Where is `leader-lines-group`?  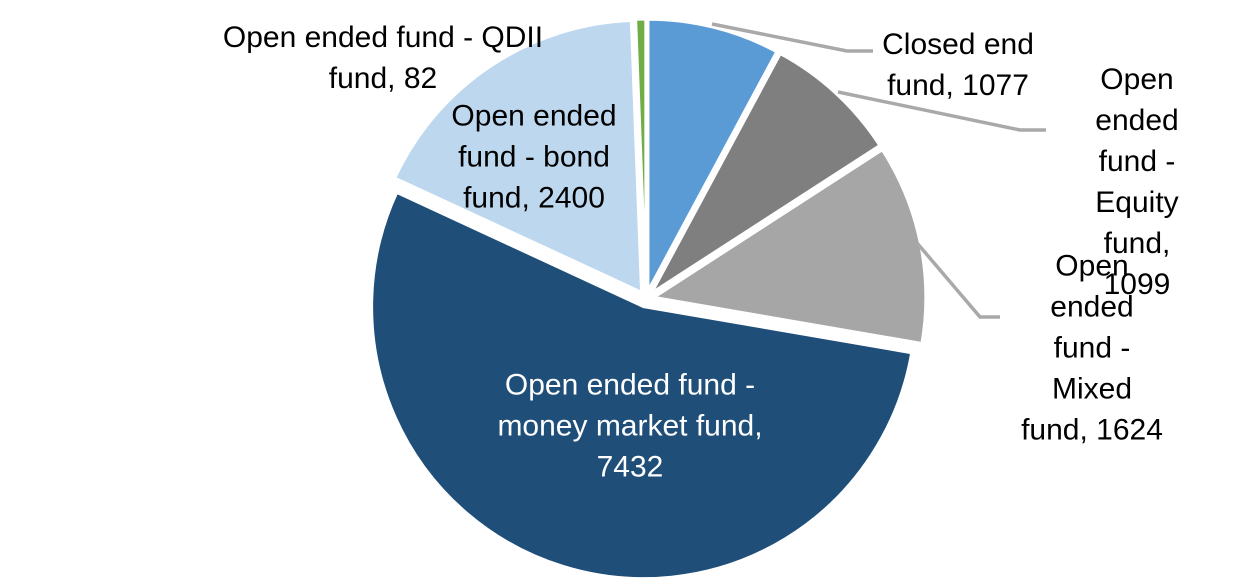 leader-lines-group is located at coordinates (878, 170).